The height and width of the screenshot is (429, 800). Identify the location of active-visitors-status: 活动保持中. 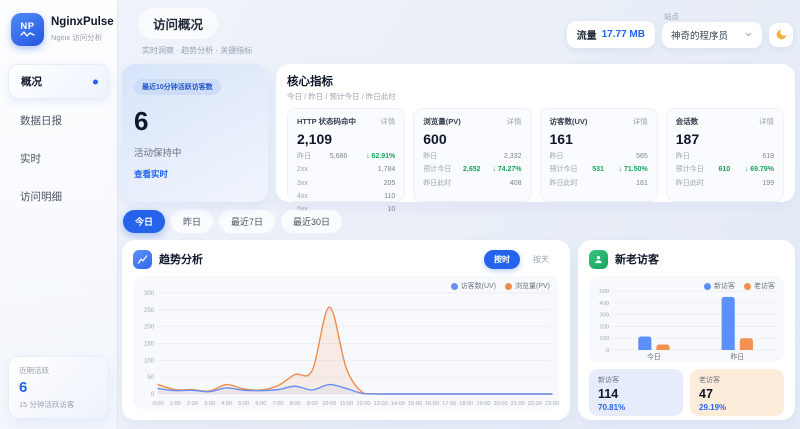
(158, 153).